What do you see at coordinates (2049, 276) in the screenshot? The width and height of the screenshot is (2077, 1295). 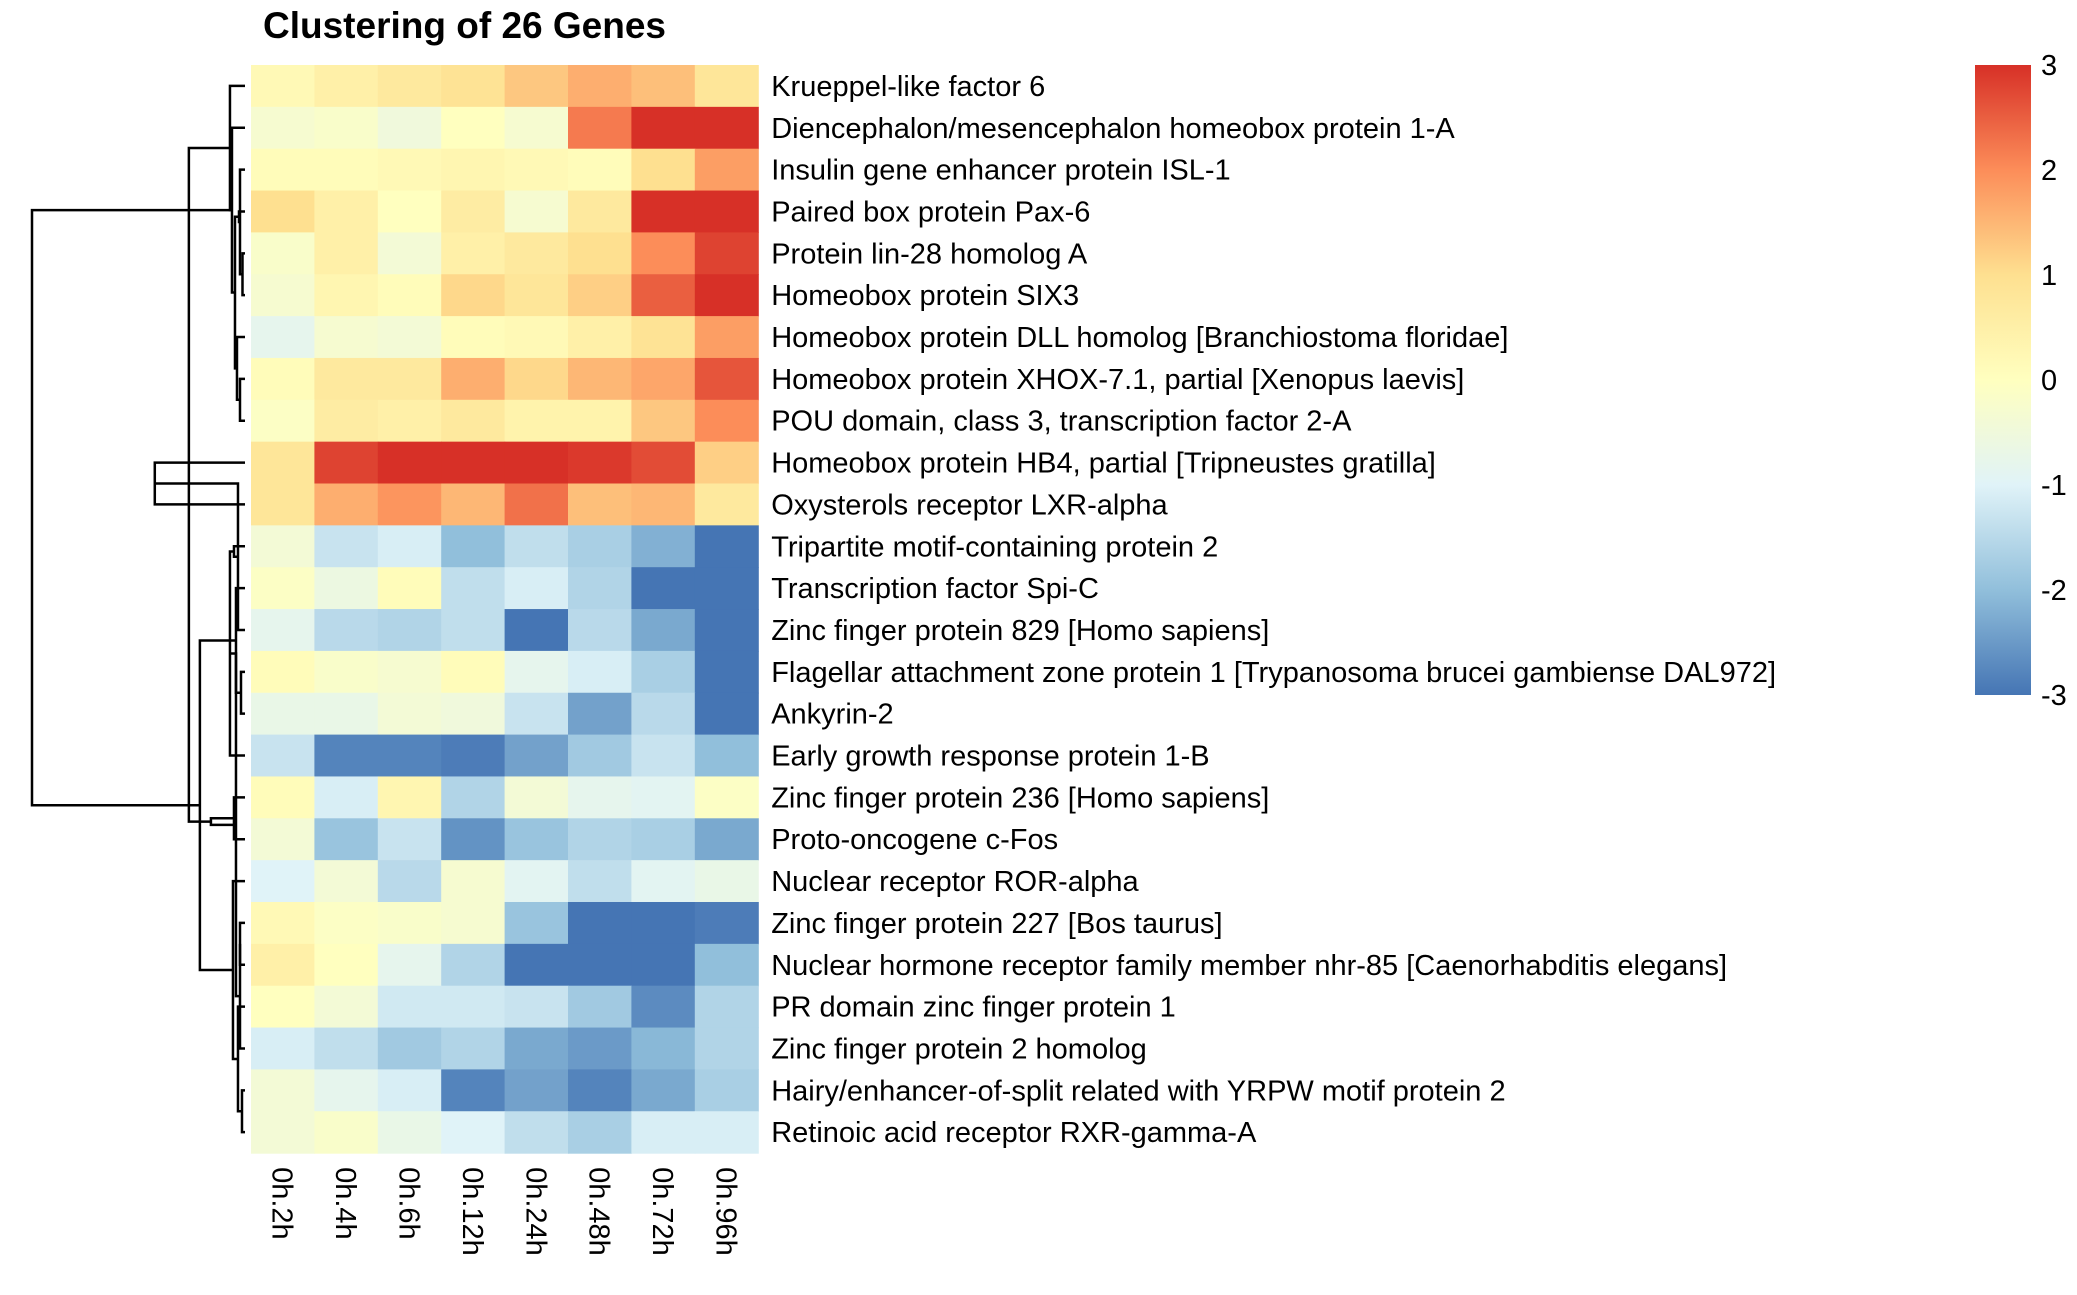 I see `legend-tick-label: 1` at bounding box center [2049, 276].